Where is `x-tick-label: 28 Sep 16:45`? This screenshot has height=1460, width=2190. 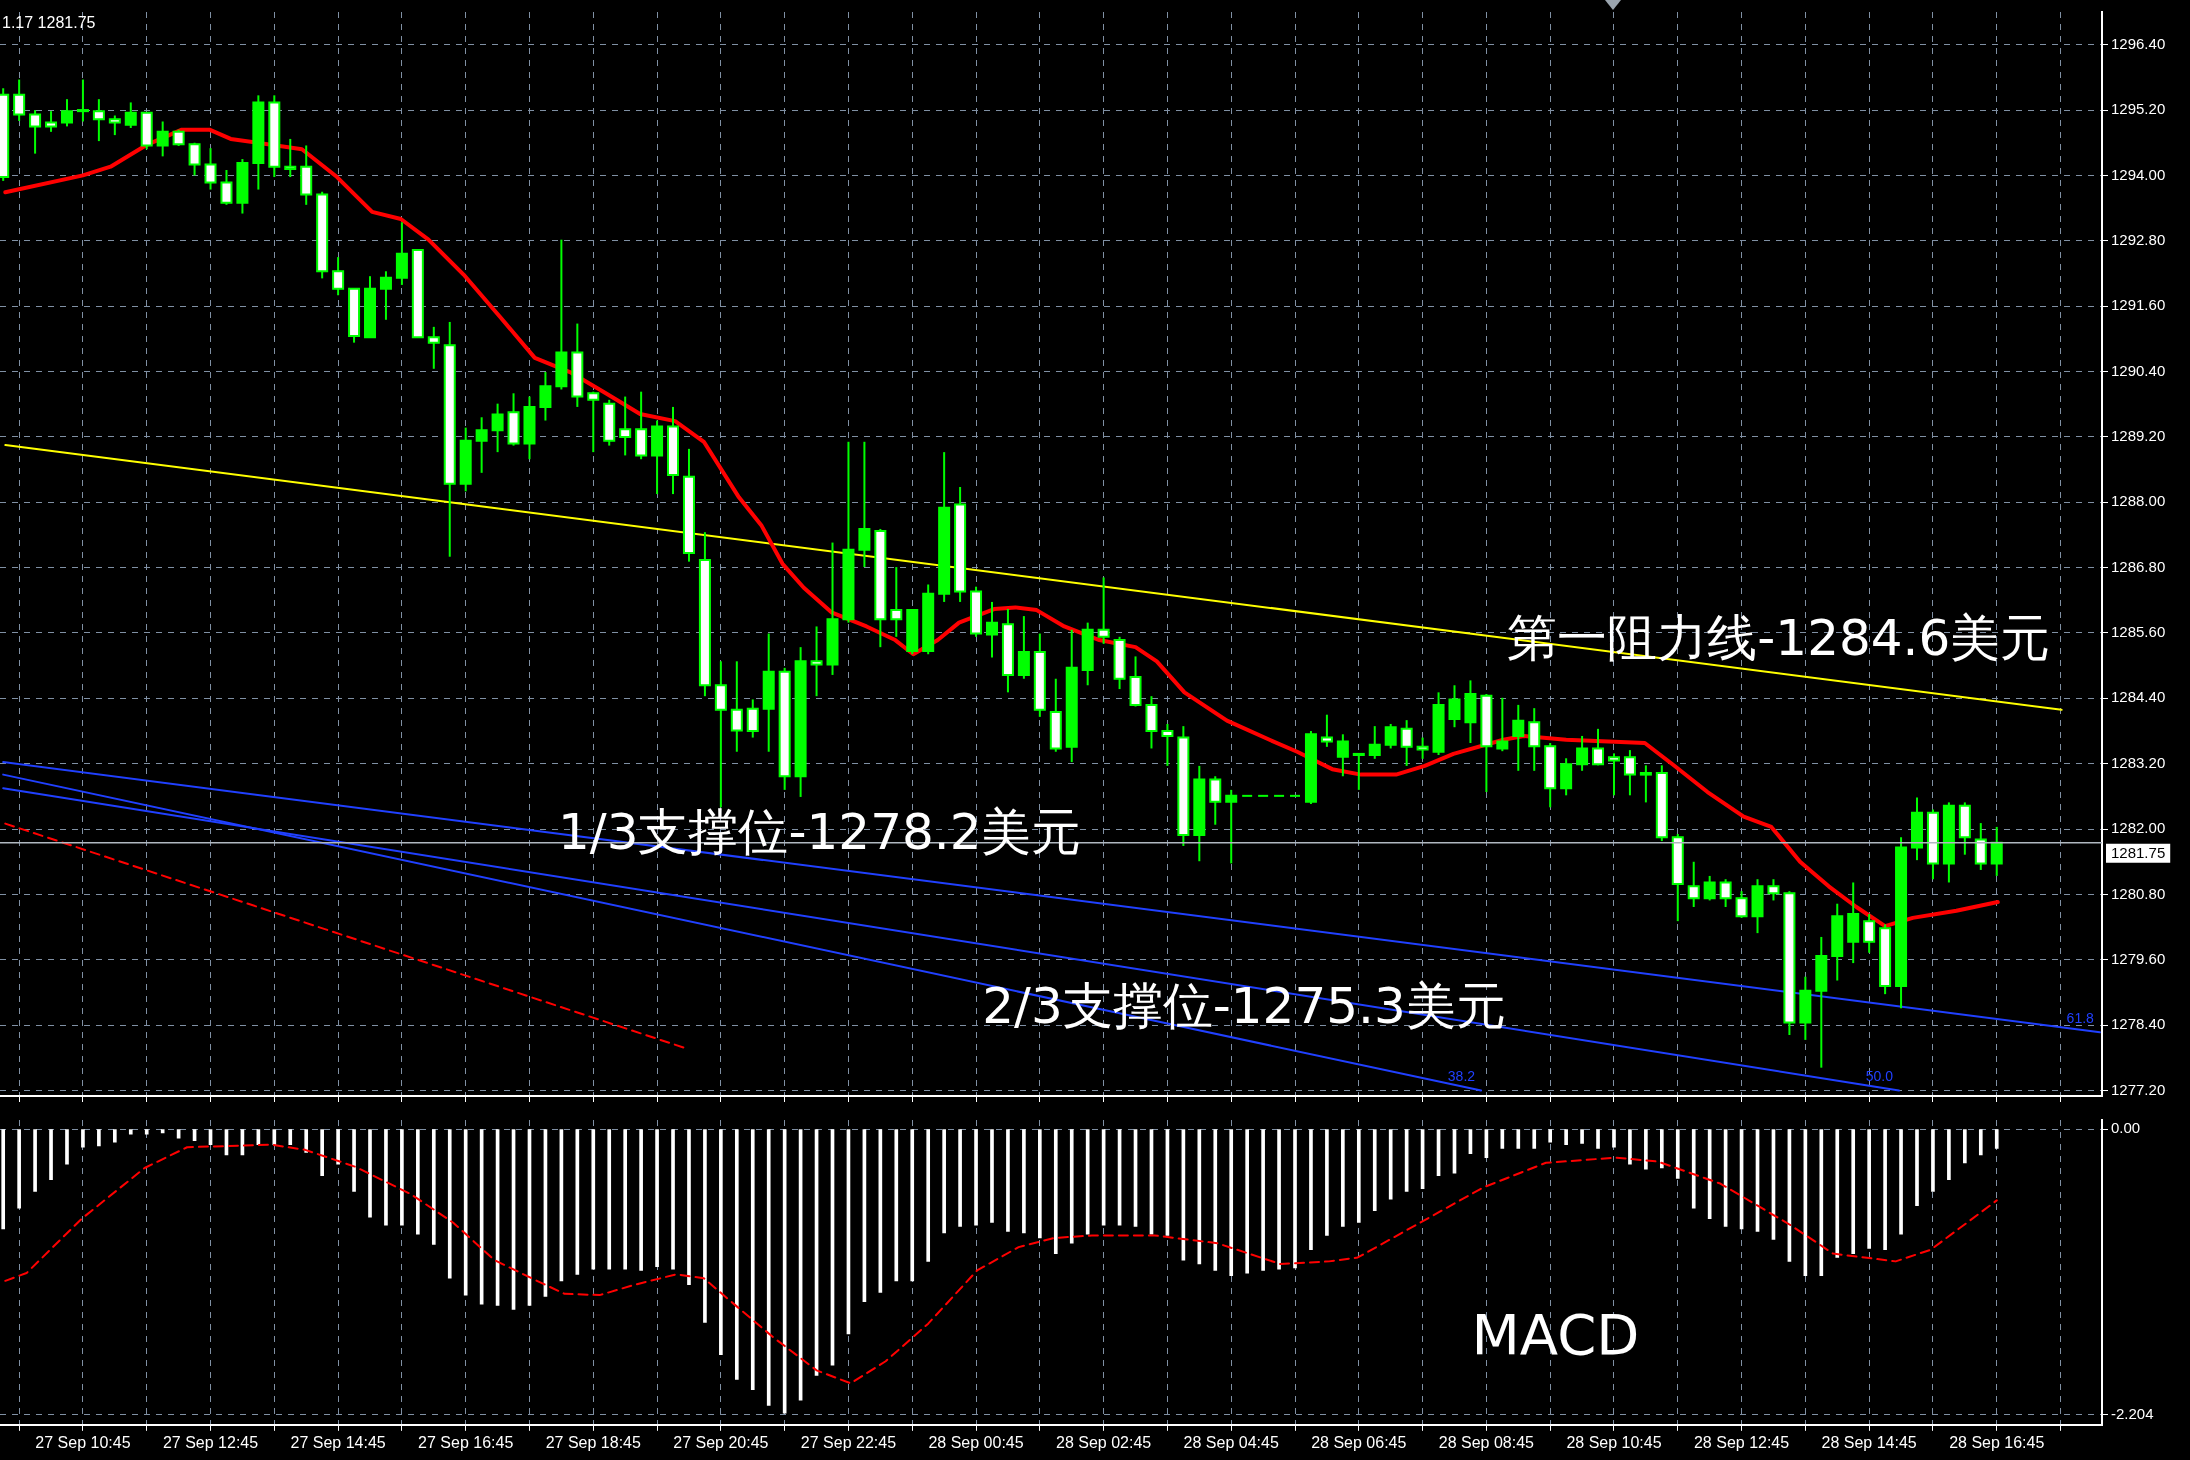 x-tick-label: 28 Sep 16:45 is located at coordinates (1997, 1442).